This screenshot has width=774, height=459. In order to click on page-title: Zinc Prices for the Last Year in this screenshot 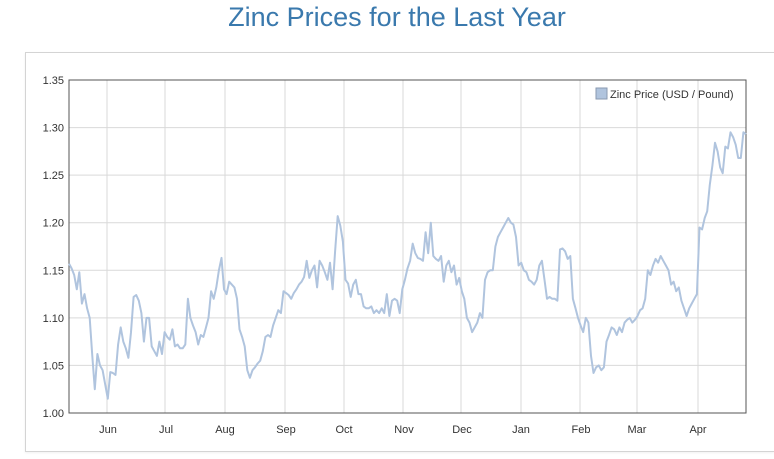, I will do `click(397, 17)`.